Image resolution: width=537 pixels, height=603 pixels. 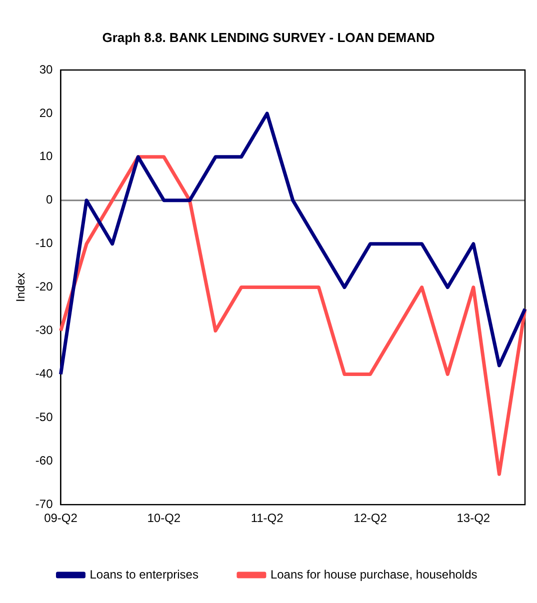 I want to click on y-tick-label: 30, so click(x=46, y=69).